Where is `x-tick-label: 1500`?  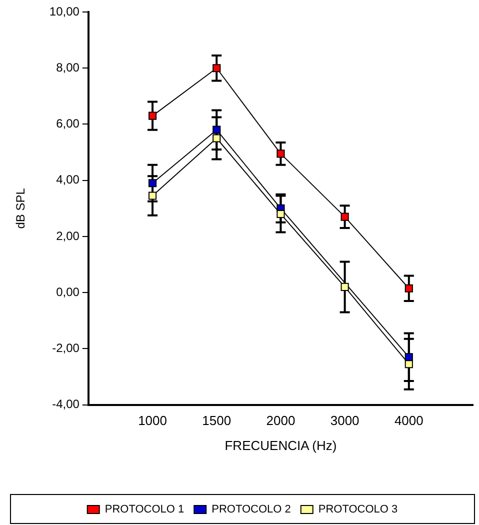
x-tick-label: 1500 is located at coordinates (217, 420).